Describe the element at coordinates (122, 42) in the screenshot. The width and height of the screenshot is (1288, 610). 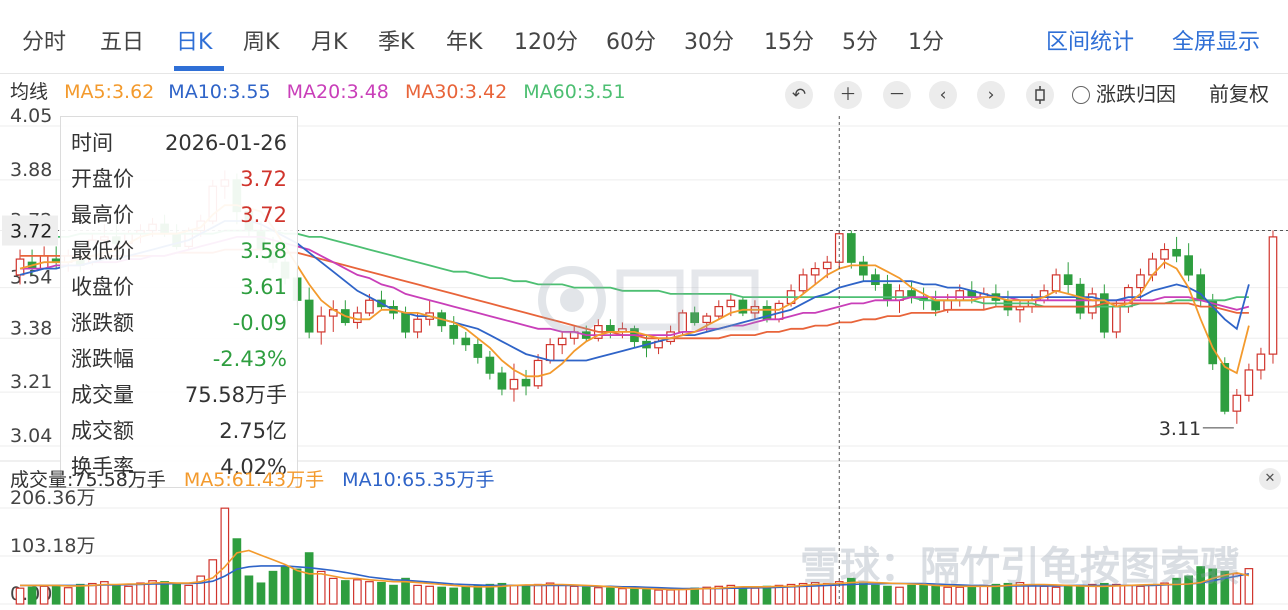
I see `tab-1: 五日` at that location.